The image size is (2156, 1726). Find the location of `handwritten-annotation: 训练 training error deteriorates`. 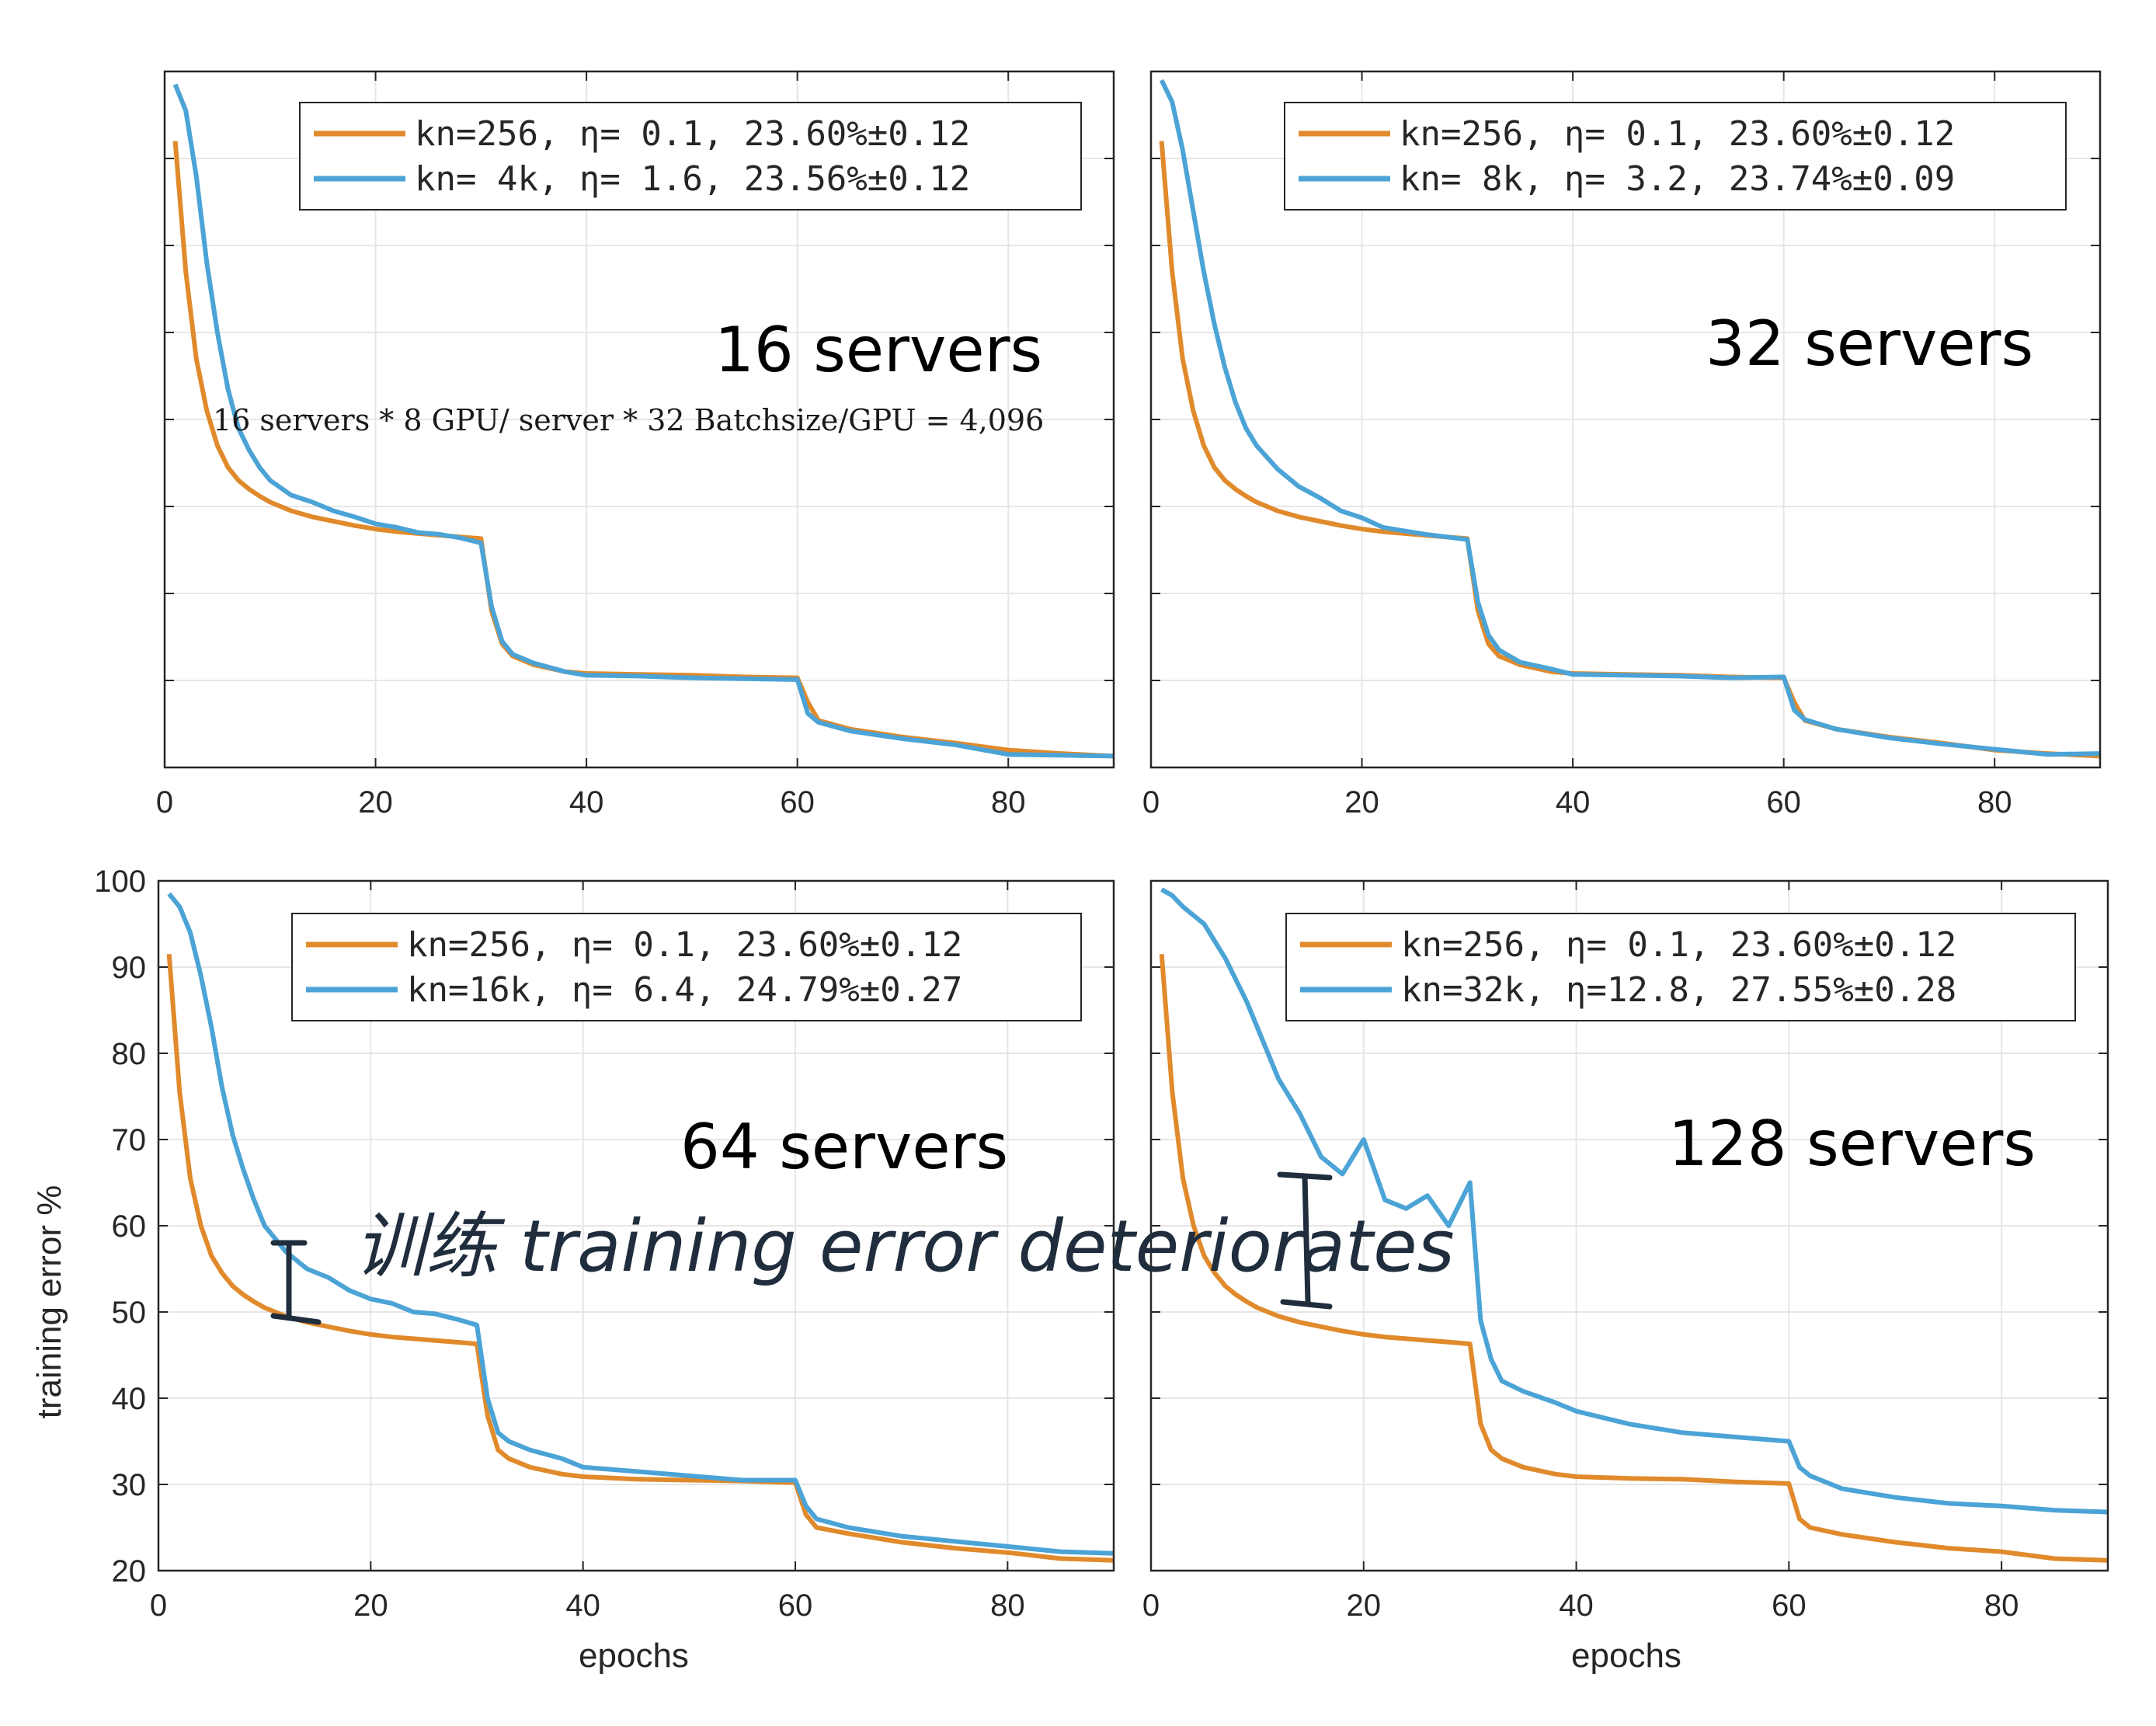

handwritten-annotation: 训练 training error deteriorates is located at coordinates (862, 1248).